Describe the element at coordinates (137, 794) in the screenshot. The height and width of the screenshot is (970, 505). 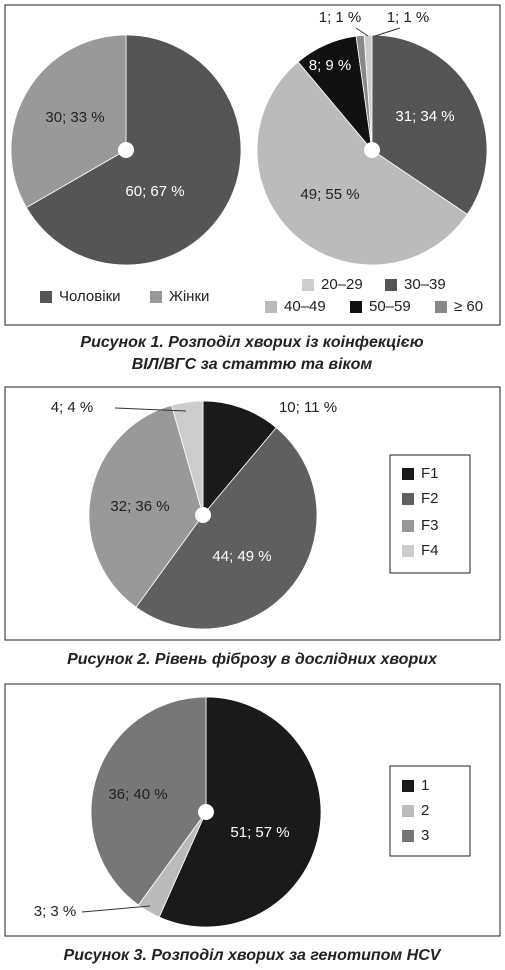
I see `data-label: 36; 40 %` at that location.